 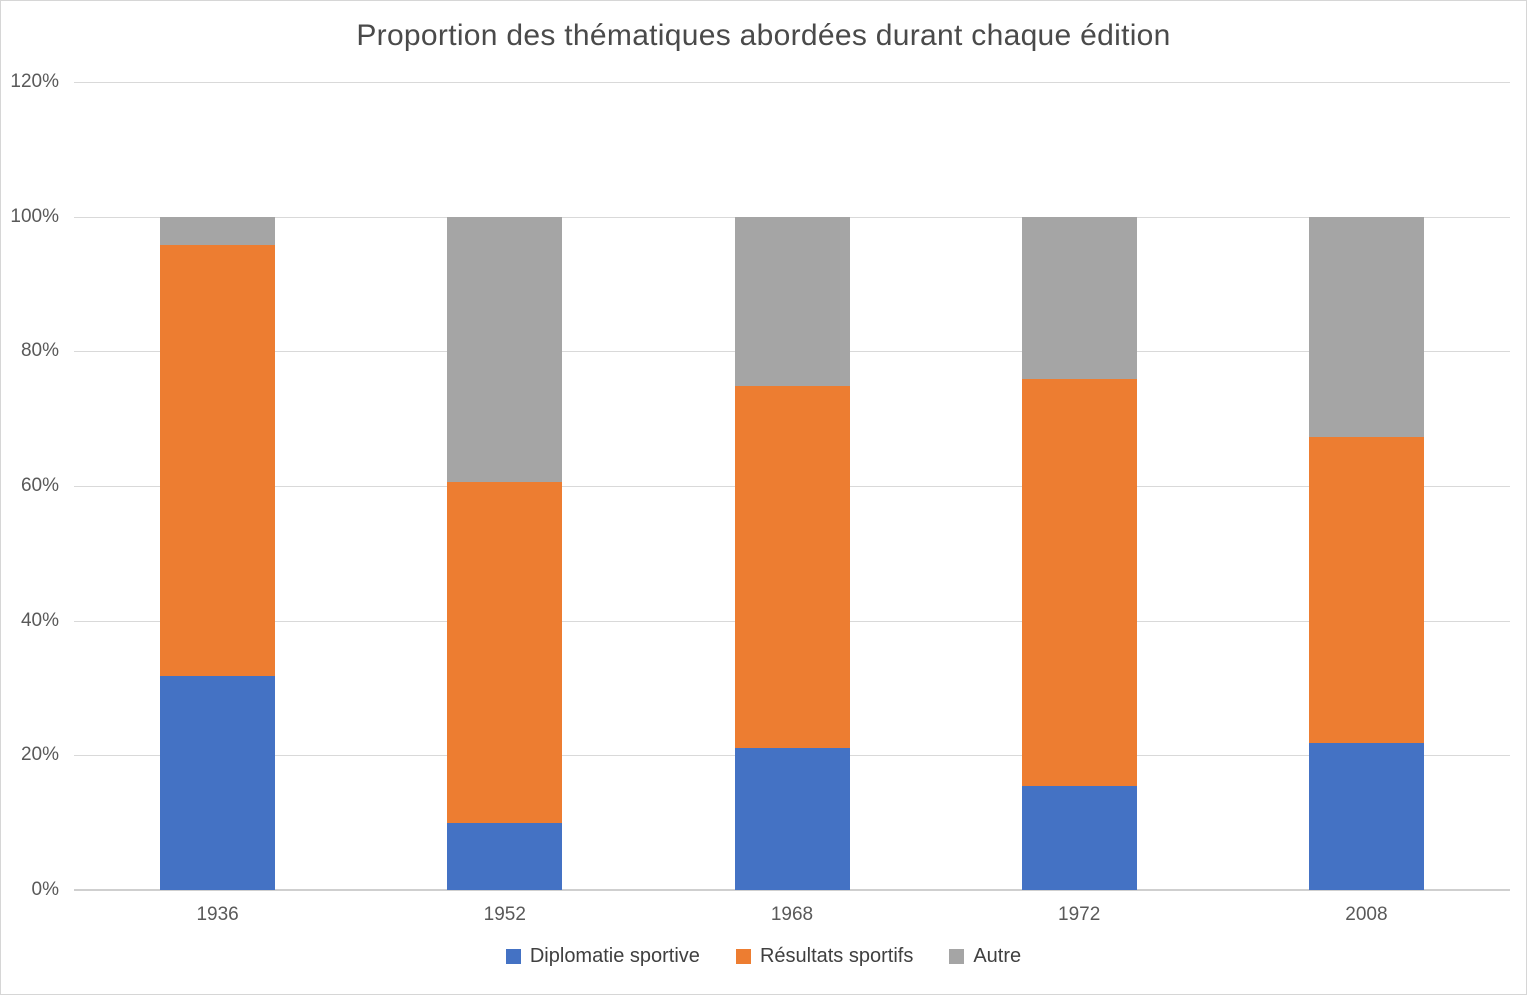 What do you see at coordinates (39, 351) in the screenshot?
I see `y-axis-tick-label: 80%` at bounding box center [39, 351].